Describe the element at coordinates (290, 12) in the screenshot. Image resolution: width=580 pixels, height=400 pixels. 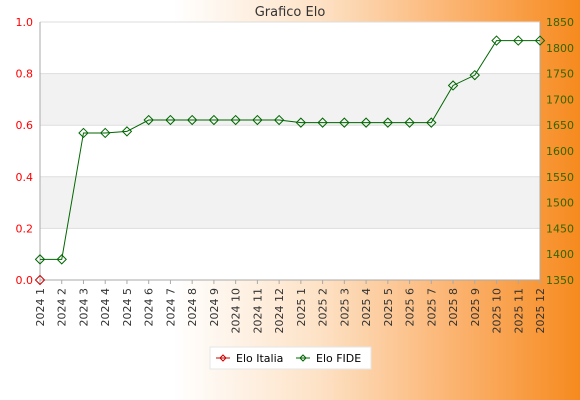
I see `chart-title: Grafico Elo` at that location.